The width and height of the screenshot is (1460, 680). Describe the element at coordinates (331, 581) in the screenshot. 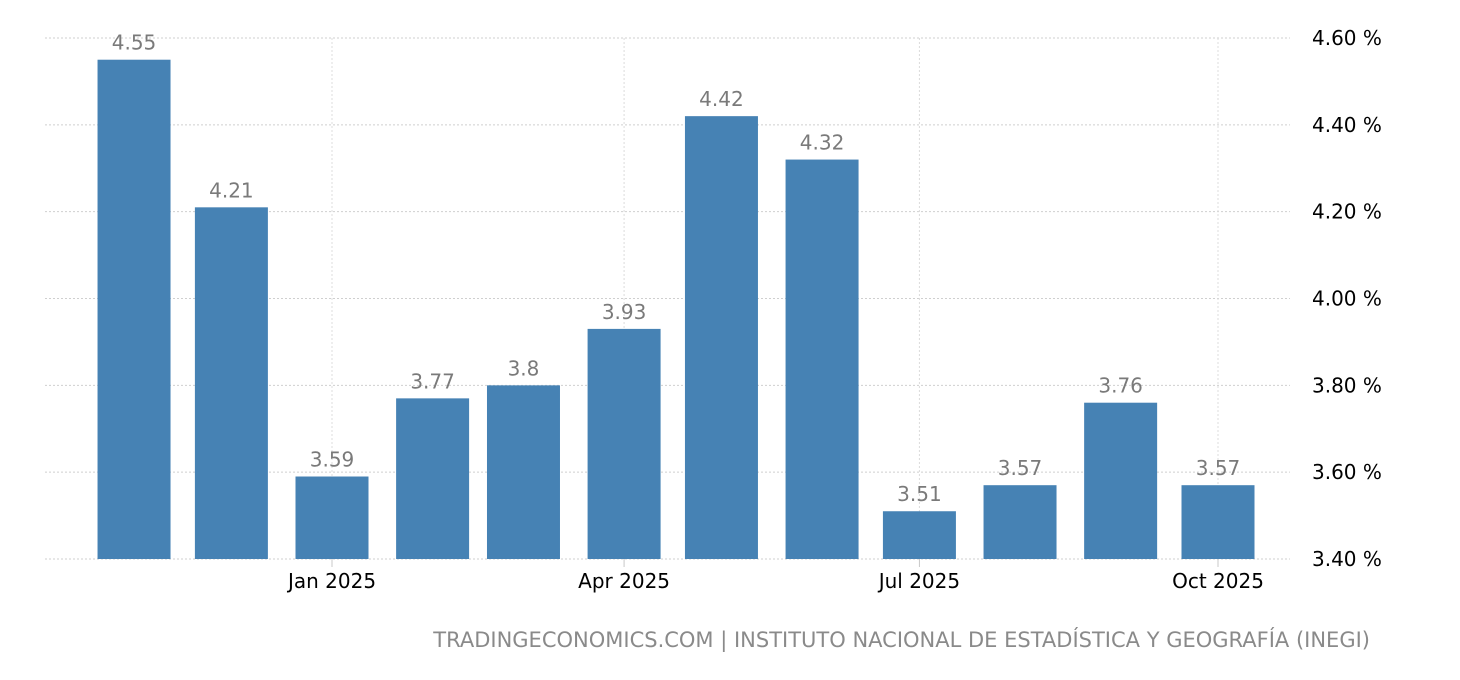

I see `x-tick-label: Jan 2025` at that location.